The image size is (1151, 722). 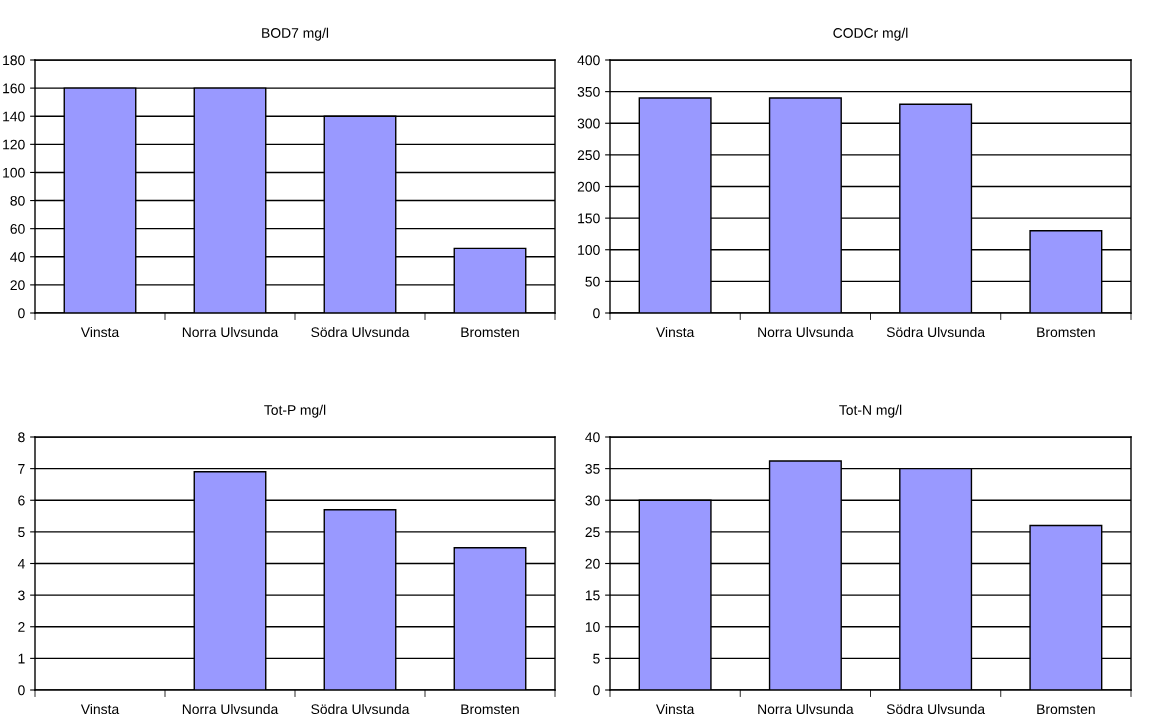 What do you see at coordinates (21, 595) in the screenshot?
I see `y-tick-label: 3` at bounding box center [21, 595].